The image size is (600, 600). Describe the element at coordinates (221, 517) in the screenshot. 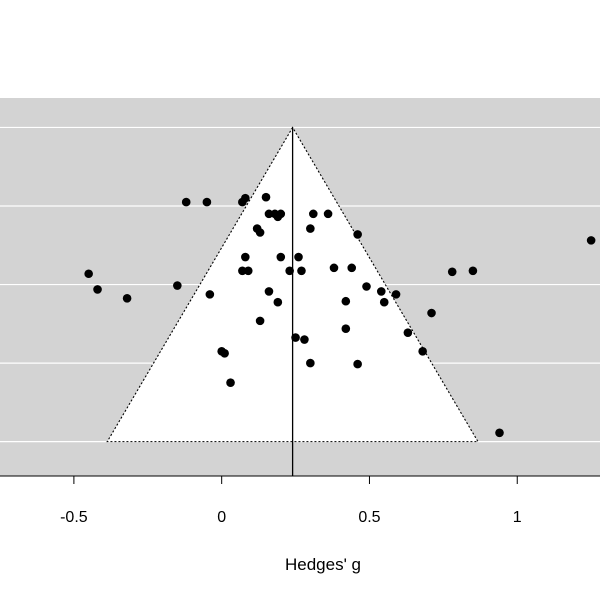

I see `x-tick-label-1: 0` at that location.